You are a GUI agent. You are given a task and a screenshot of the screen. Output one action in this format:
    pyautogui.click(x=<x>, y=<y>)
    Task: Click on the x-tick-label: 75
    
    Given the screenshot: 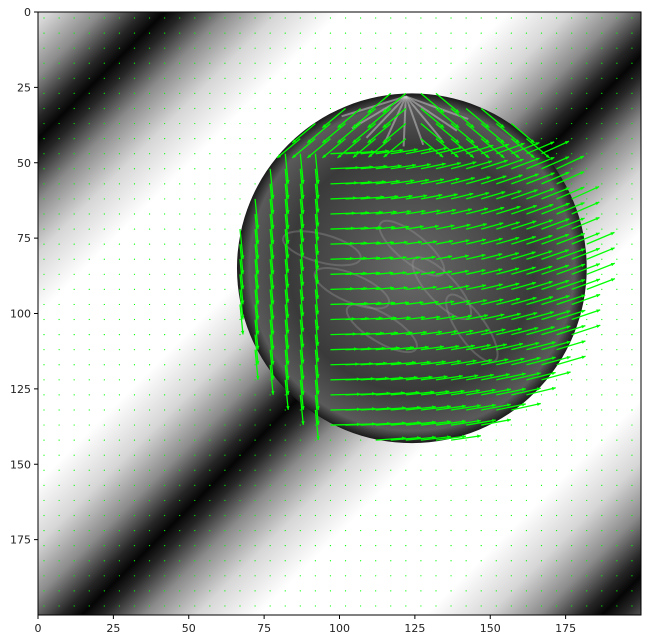 What is the action you would take?
    pyautogui.click(x=264, y=628)
    